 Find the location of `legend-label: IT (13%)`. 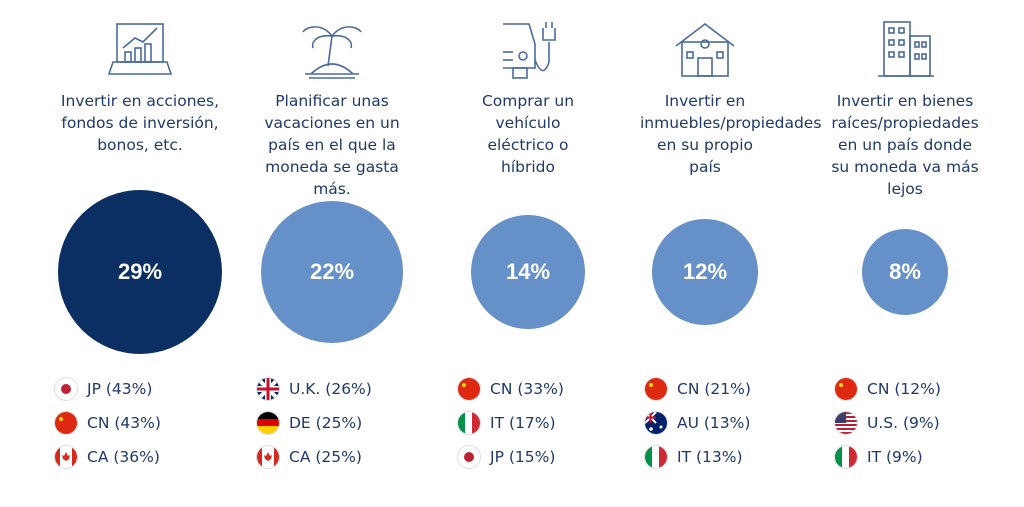

legend-label: IT (13%) is located at coordinates (710, 457).